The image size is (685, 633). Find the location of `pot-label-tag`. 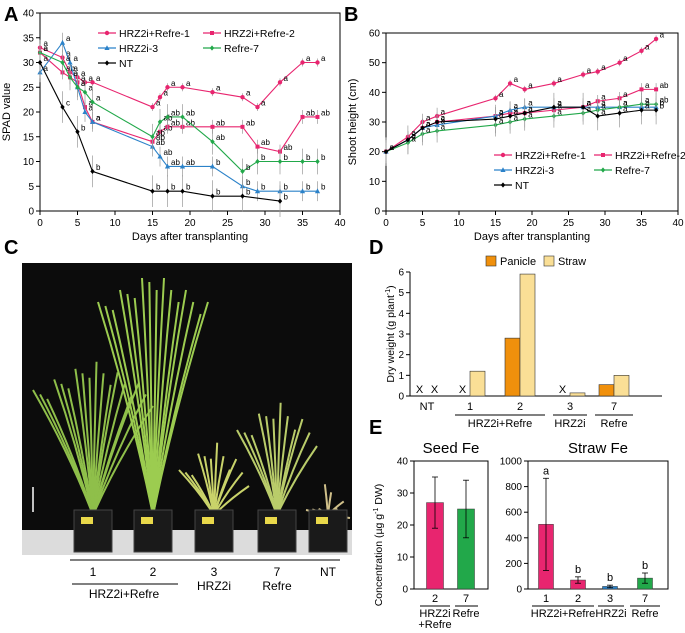

pot-label-tag is located at coordinates (208, 520).